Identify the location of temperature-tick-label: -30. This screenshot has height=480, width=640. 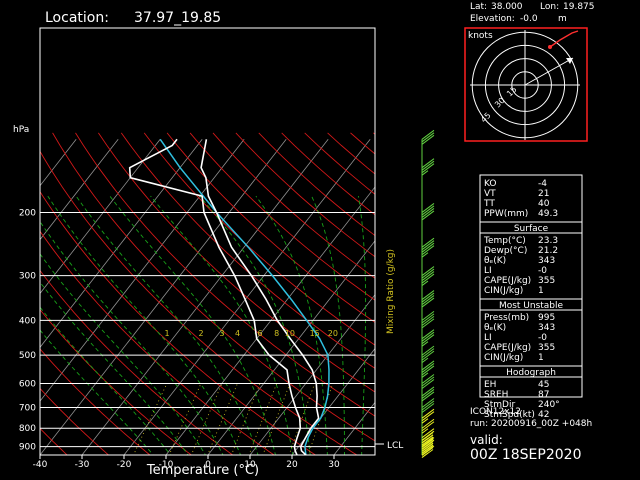
(82, 465).